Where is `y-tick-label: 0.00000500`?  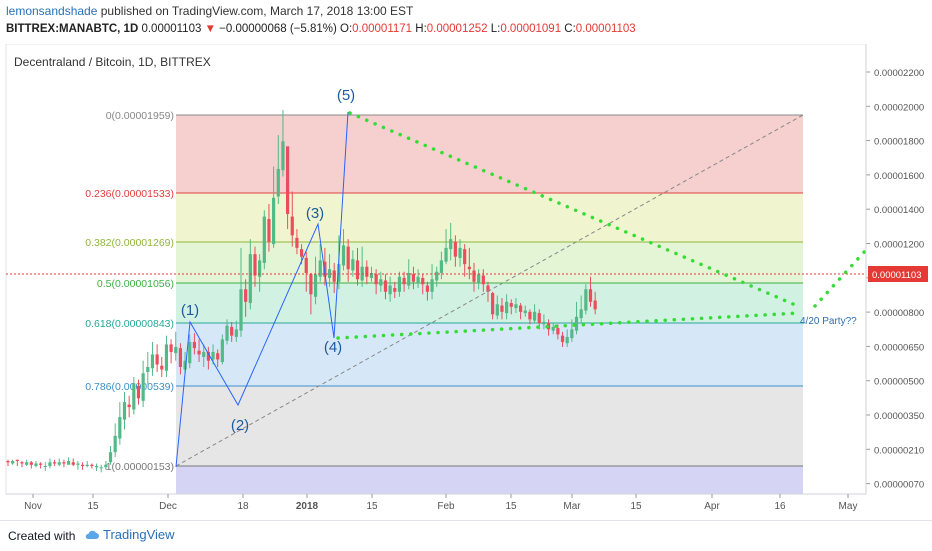 y-tick-label: 0.00000500 is located at coordinates (899, 382).